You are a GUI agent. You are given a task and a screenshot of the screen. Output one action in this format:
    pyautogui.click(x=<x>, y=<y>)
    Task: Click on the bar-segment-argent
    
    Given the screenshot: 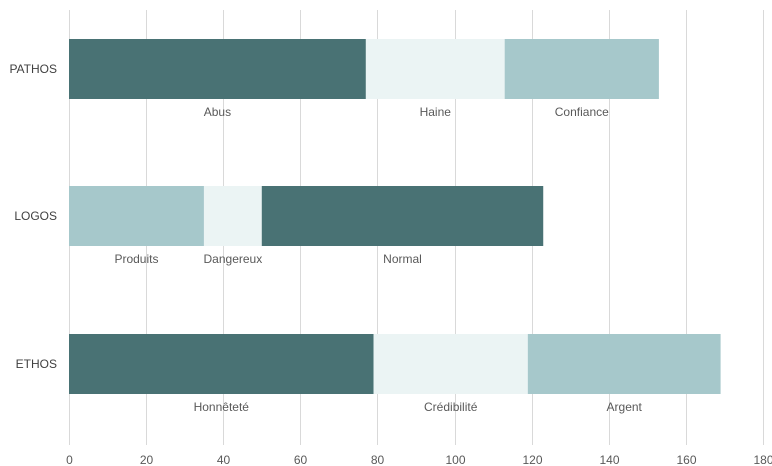 What is the action you would take?
    pyautogui.click(x=624, y=364)
    